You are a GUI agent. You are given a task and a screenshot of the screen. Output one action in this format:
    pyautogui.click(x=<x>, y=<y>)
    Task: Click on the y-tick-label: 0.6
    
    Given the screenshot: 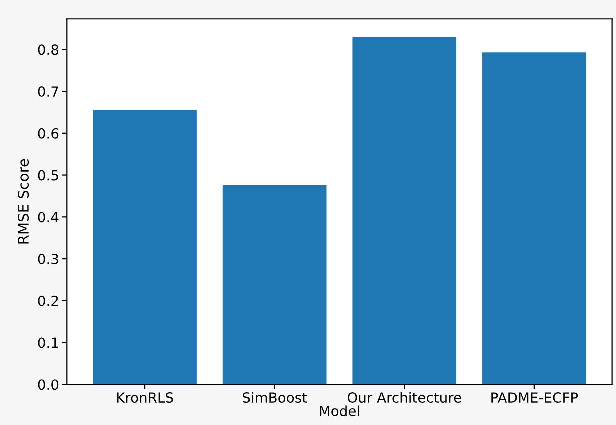 What is the action you would take?
    pyautogui.click(x=48, y=133)
    